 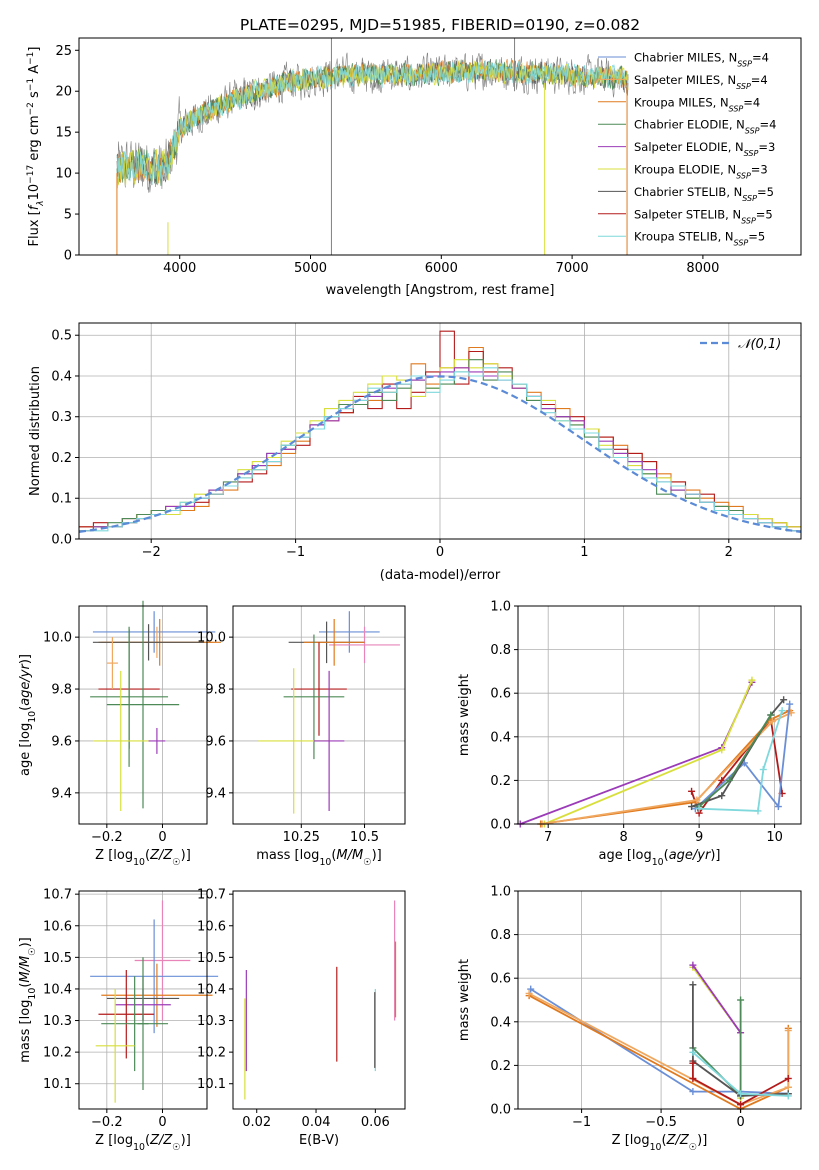 What do you see at coordinates (661, 1122) in the screenshot?
I see `x-tick-label: −0.5` at bounding box center [661, 1122].